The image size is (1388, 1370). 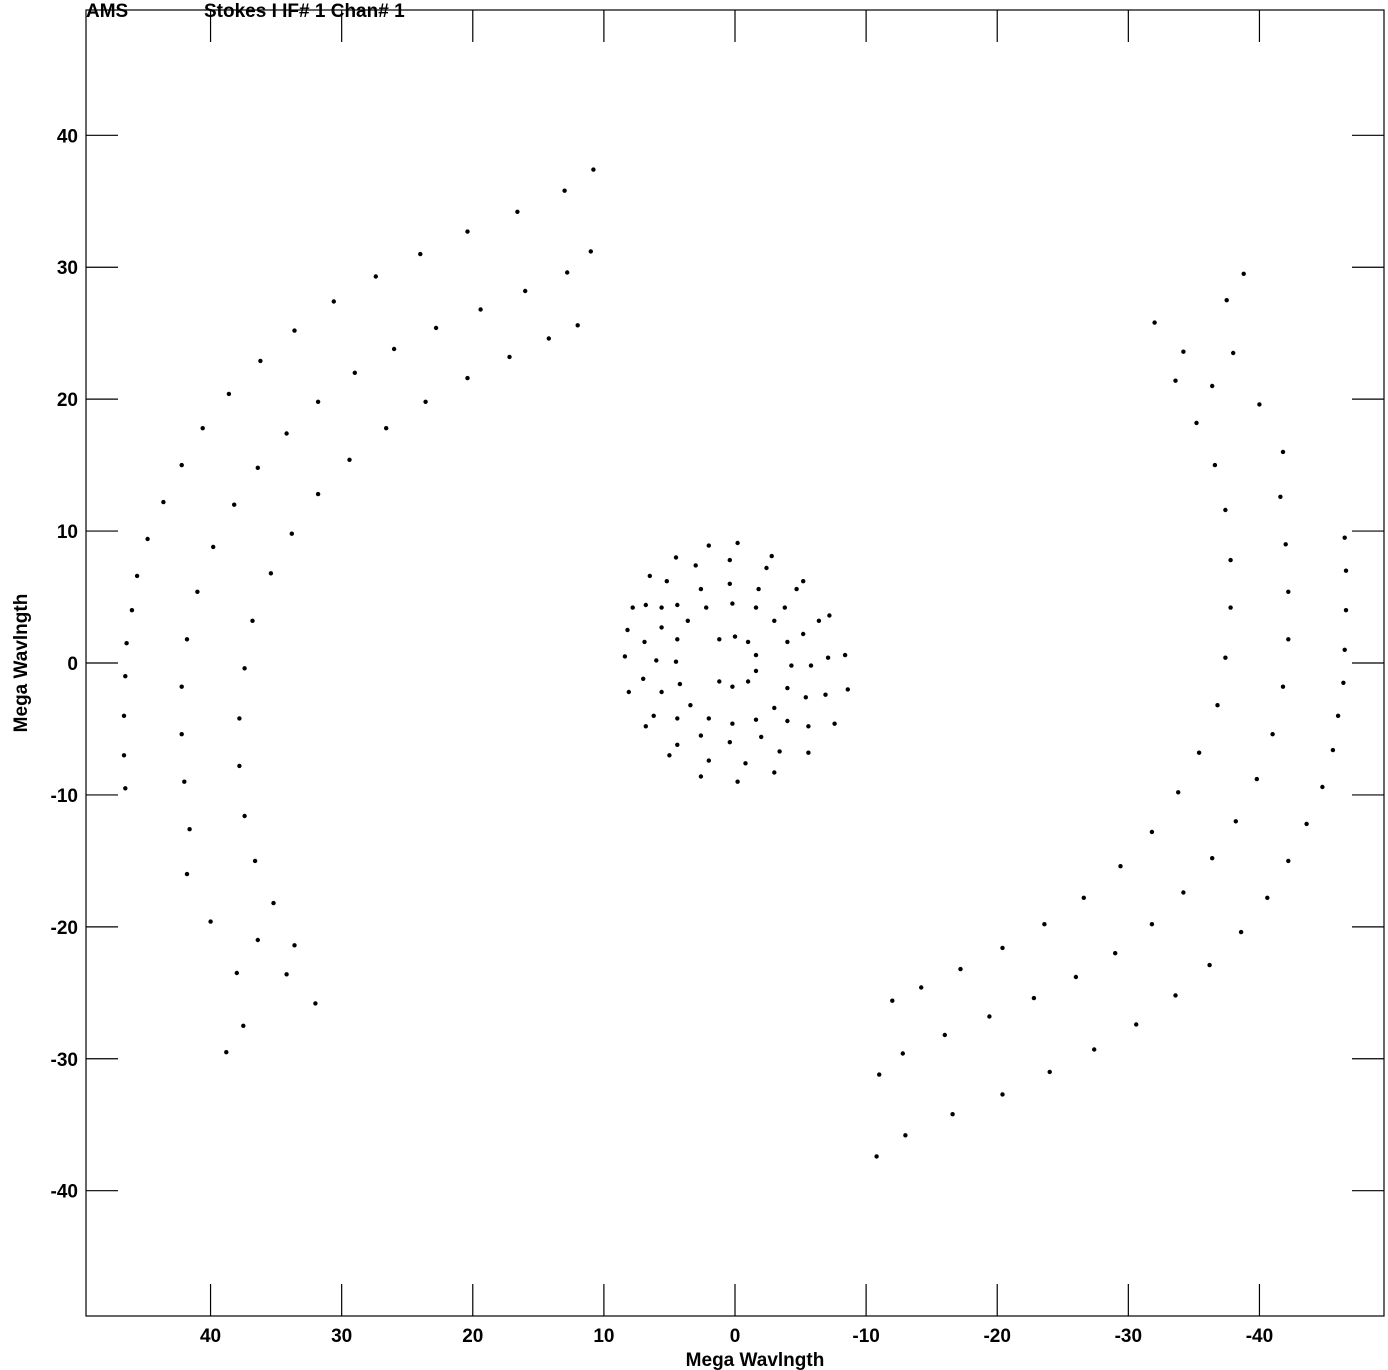 What do you see at coordinates (865, 1336) in the screenshot?
I see `x-tick-label: -10` at bounding box center [865, 1336].